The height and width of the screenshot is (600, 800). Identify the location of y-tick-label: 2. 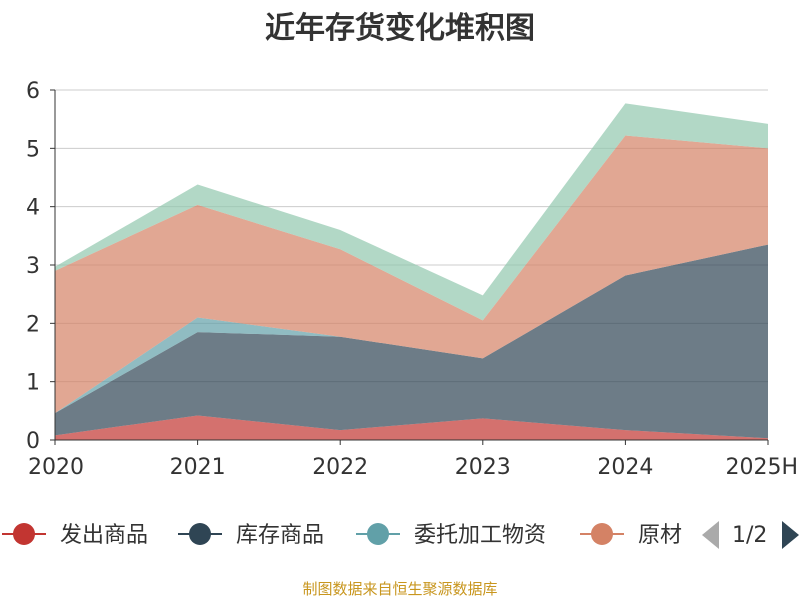
(33, 324).